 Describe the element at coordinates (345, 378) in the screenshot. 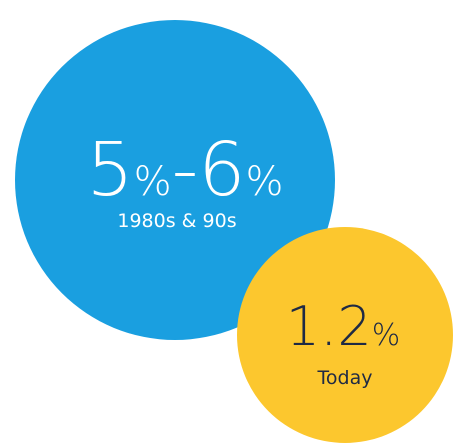

I see `today-caption: Today` at that location.